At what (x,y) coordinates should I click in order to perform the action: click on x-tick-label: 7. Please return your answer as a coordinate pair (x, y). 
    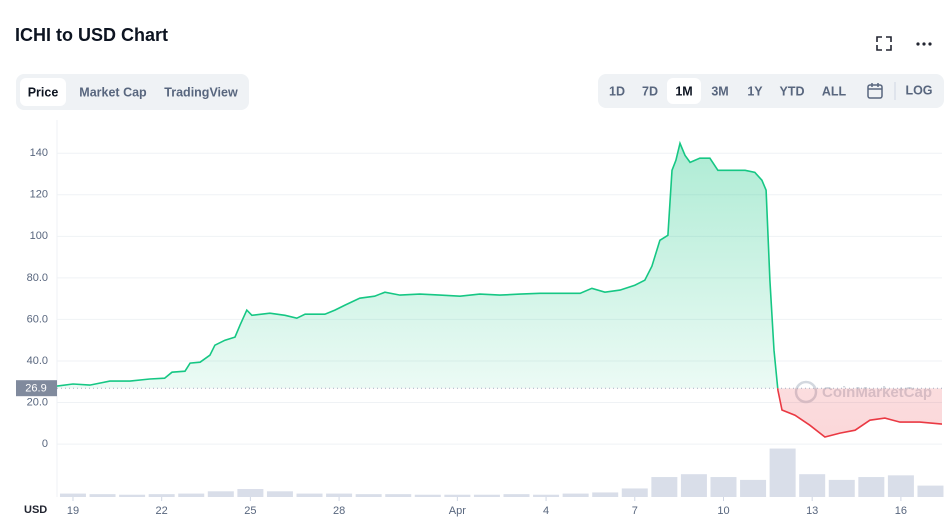
    Looking at the image, I should click on (635, 511).